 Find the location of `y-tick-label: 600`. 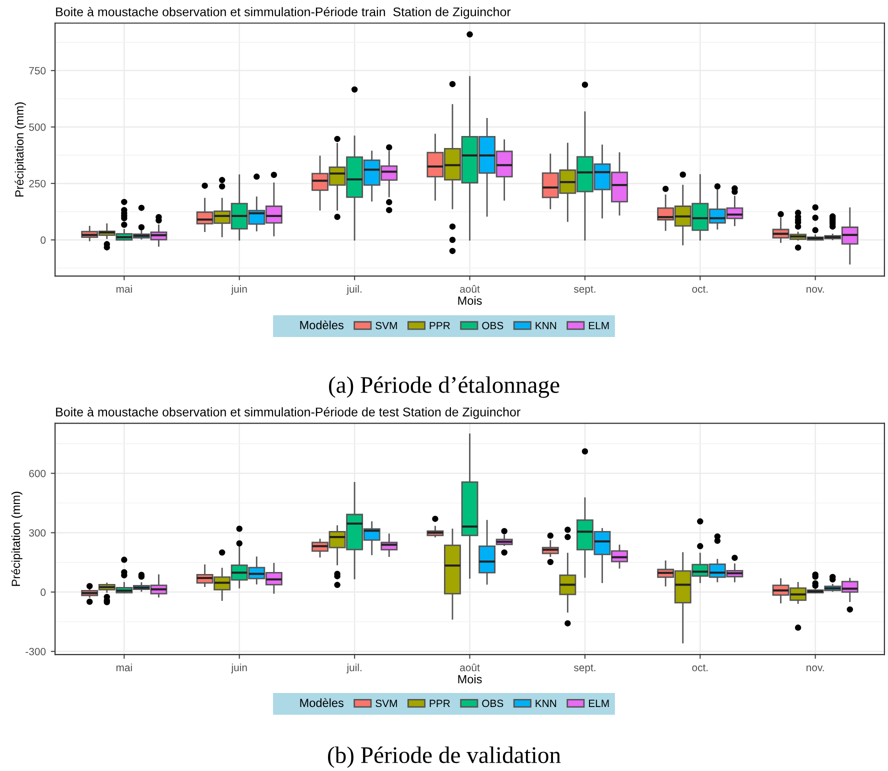

y-tick-label: 600 is located at coordinates (37, 474).